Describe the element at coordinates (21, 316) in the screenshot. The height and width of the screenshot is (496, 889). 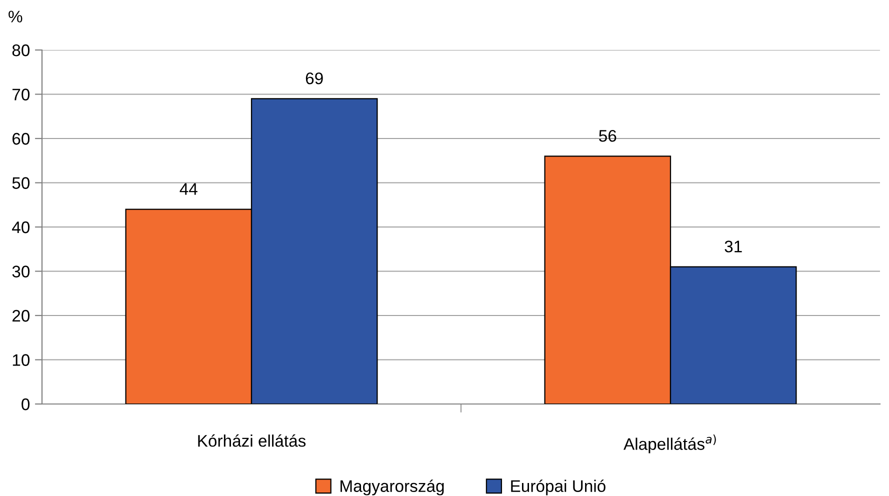
I see `y-tick-label: 20` at that location.